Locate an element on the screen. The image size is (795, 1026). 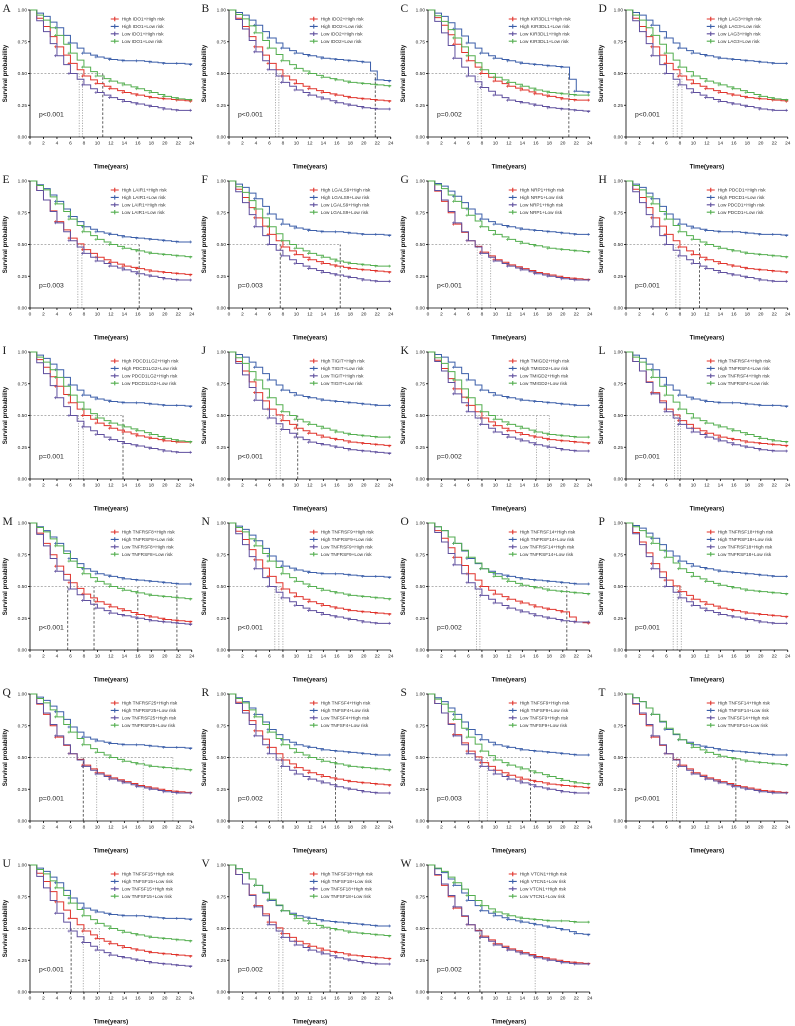
y-tick-label: 0.00 is located at coordinates (619, 822).